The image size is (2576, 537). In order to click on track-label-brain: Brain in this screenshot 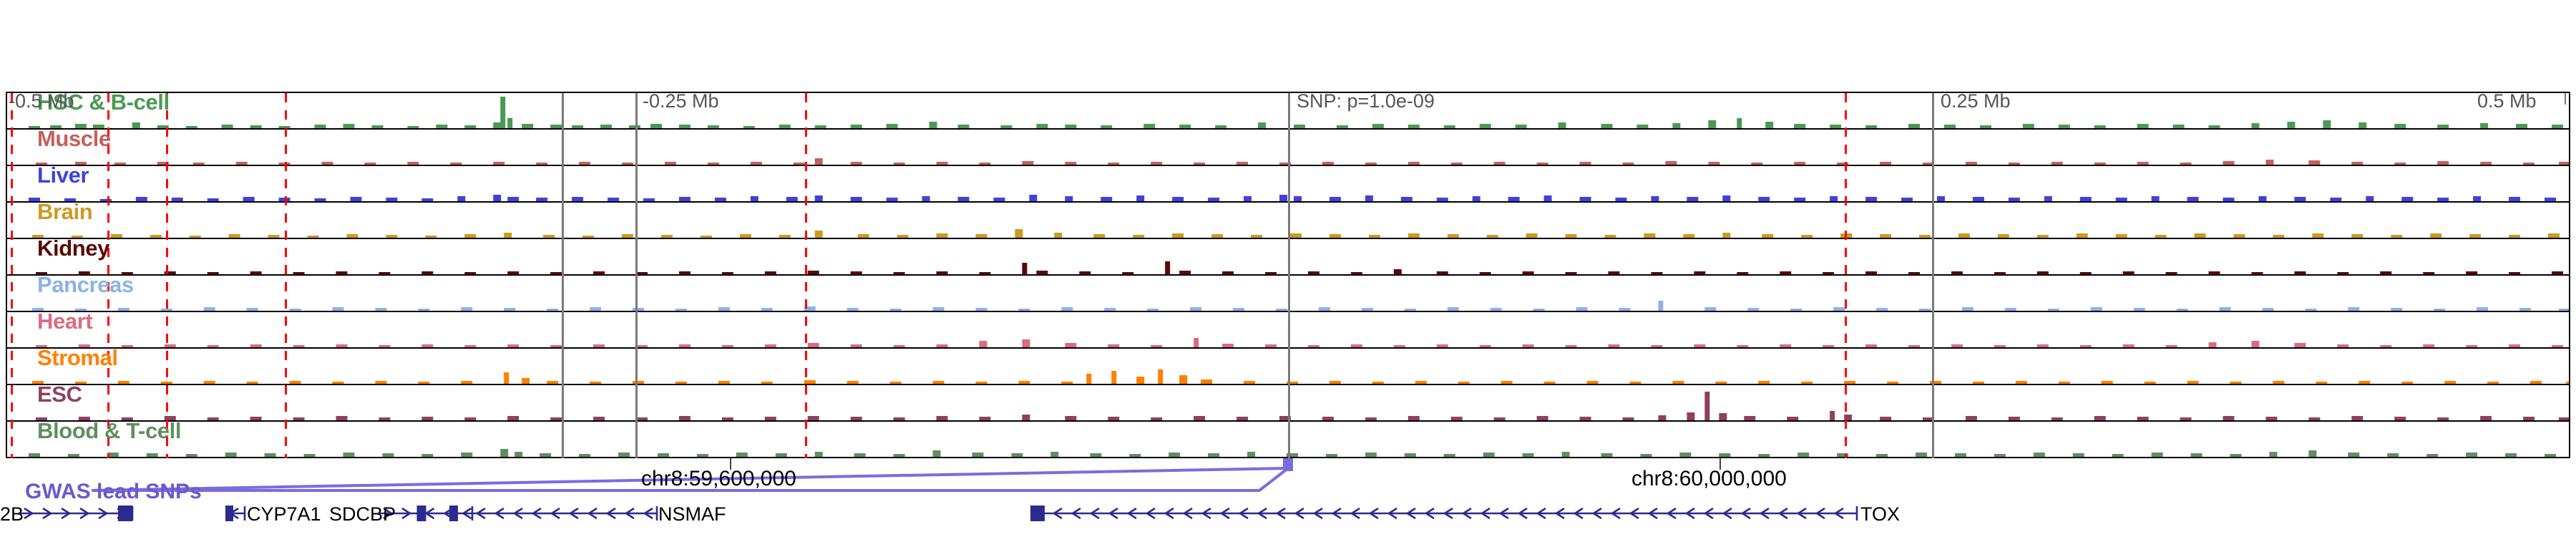, I will do `click(65, 211)`.